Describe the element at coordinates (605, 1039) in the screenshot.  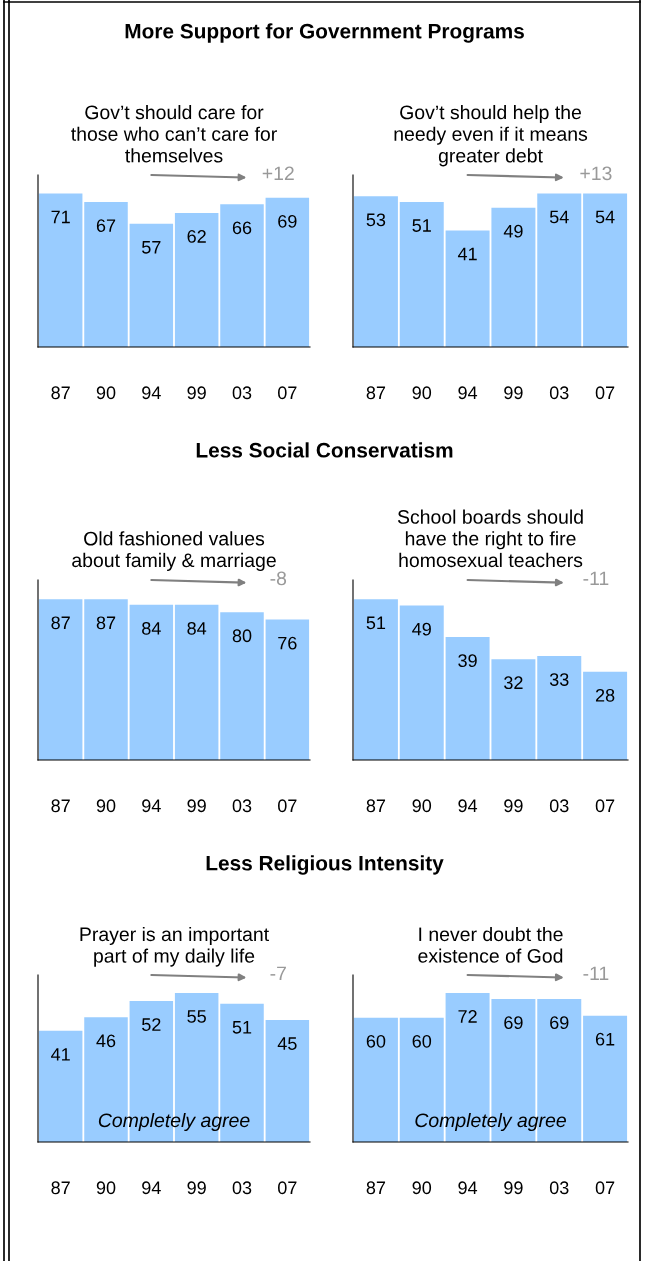
I see `data-label: 61` at that location.